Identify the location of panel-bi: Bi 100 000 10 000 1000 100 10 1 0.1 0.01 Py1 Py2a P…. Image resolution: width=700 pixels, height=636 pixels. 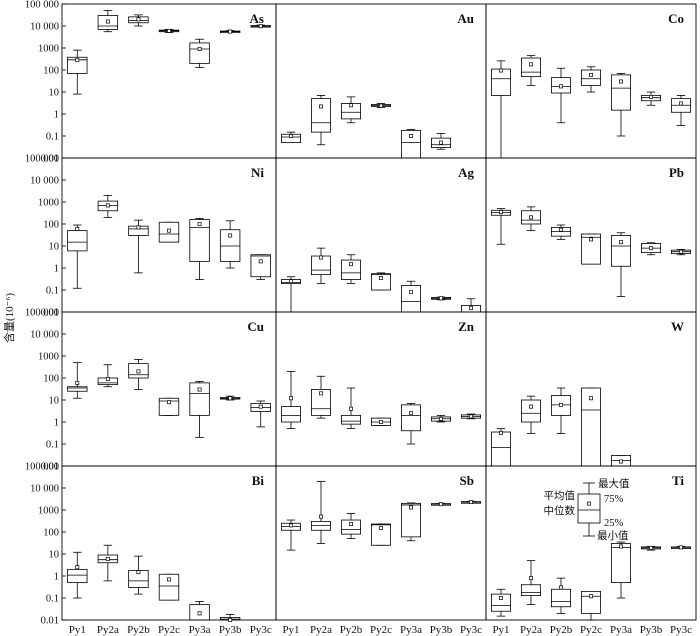
(151, 549).